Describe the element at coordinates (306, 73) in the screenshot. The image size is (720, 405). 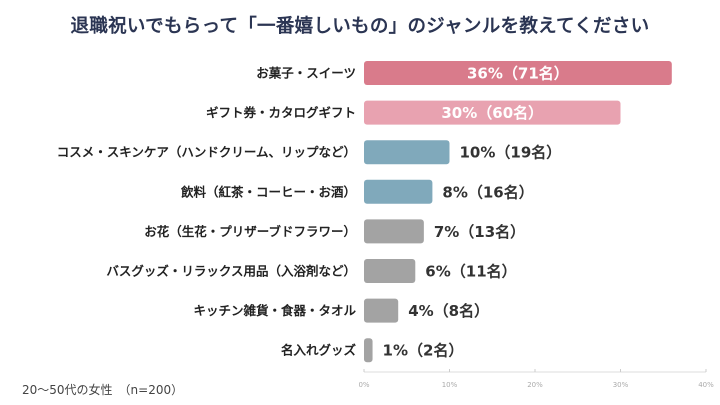
I see `category-label: お菓子・スイーツ` at that location.